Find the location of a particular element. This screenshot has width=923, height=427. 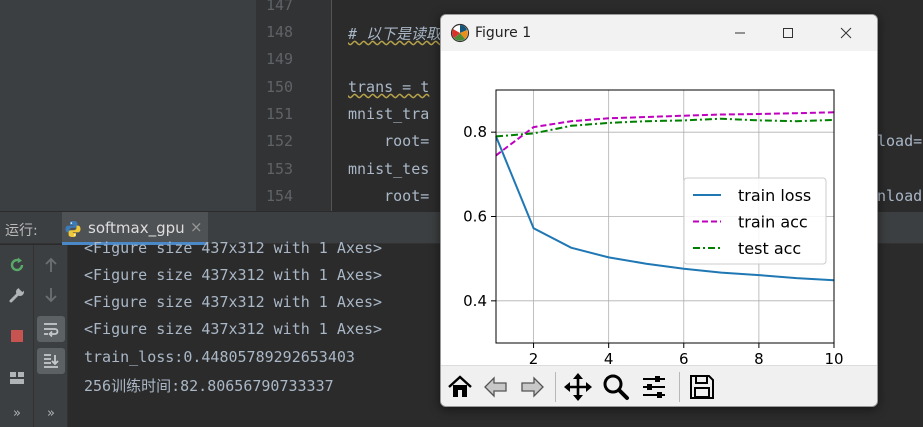

back-button is located at coordinates (496, 387).